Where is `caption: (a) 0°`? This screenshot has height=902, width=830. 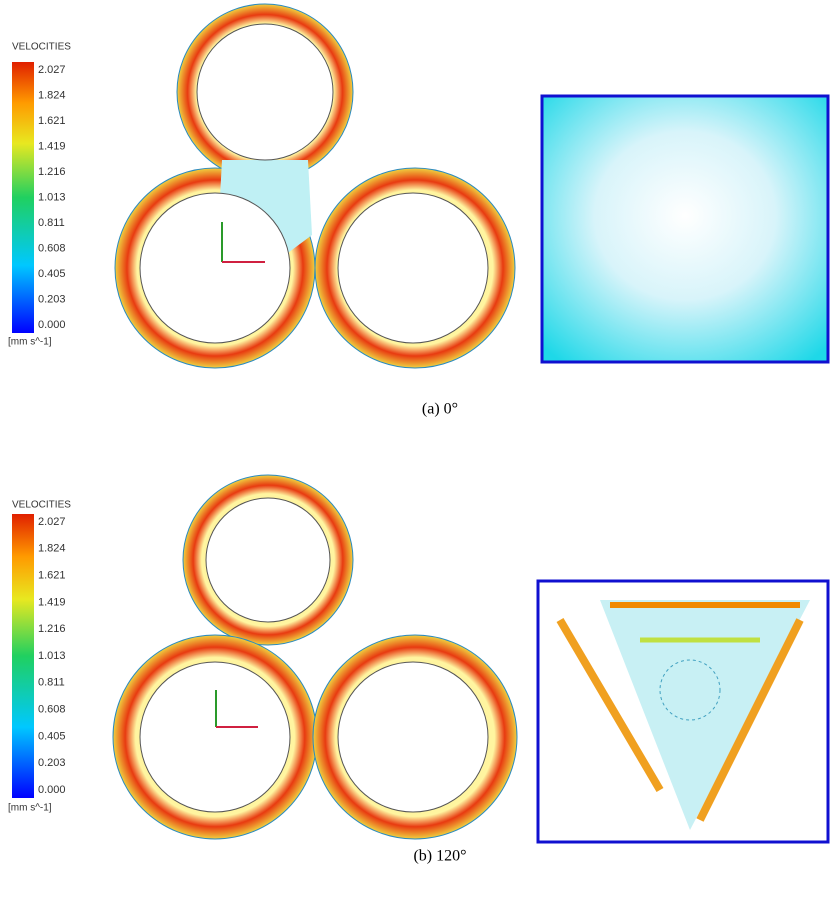
caption: (a) 0° is located at coordinates (440, 409).